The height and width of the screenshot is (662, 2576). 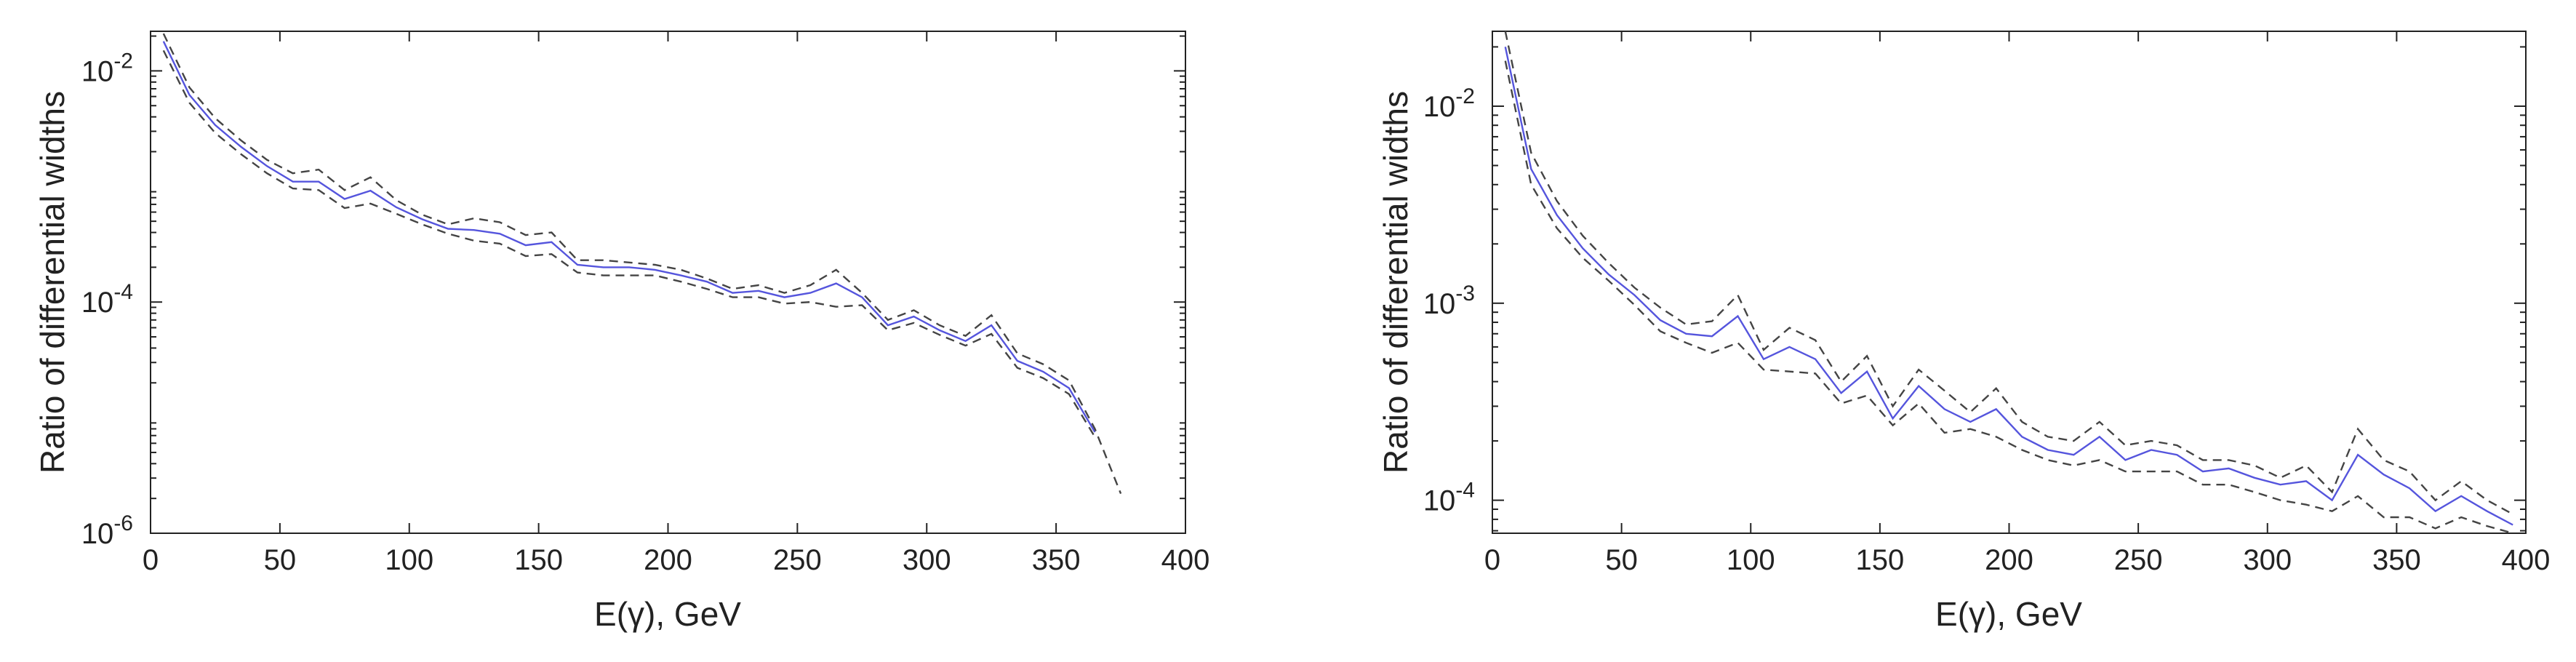 I want to click on chart-left-y-axis-label: Ratio of differential widths, so click(x=52, y=282).